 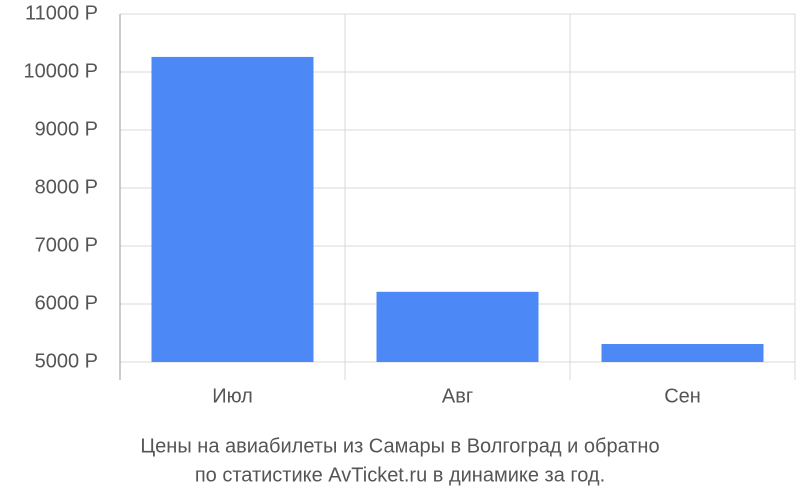 What do you see at coordinates (61, 13) in the screenshot?
I see `y-tick-label: 11000 Р` at bounding box center [61, 13].